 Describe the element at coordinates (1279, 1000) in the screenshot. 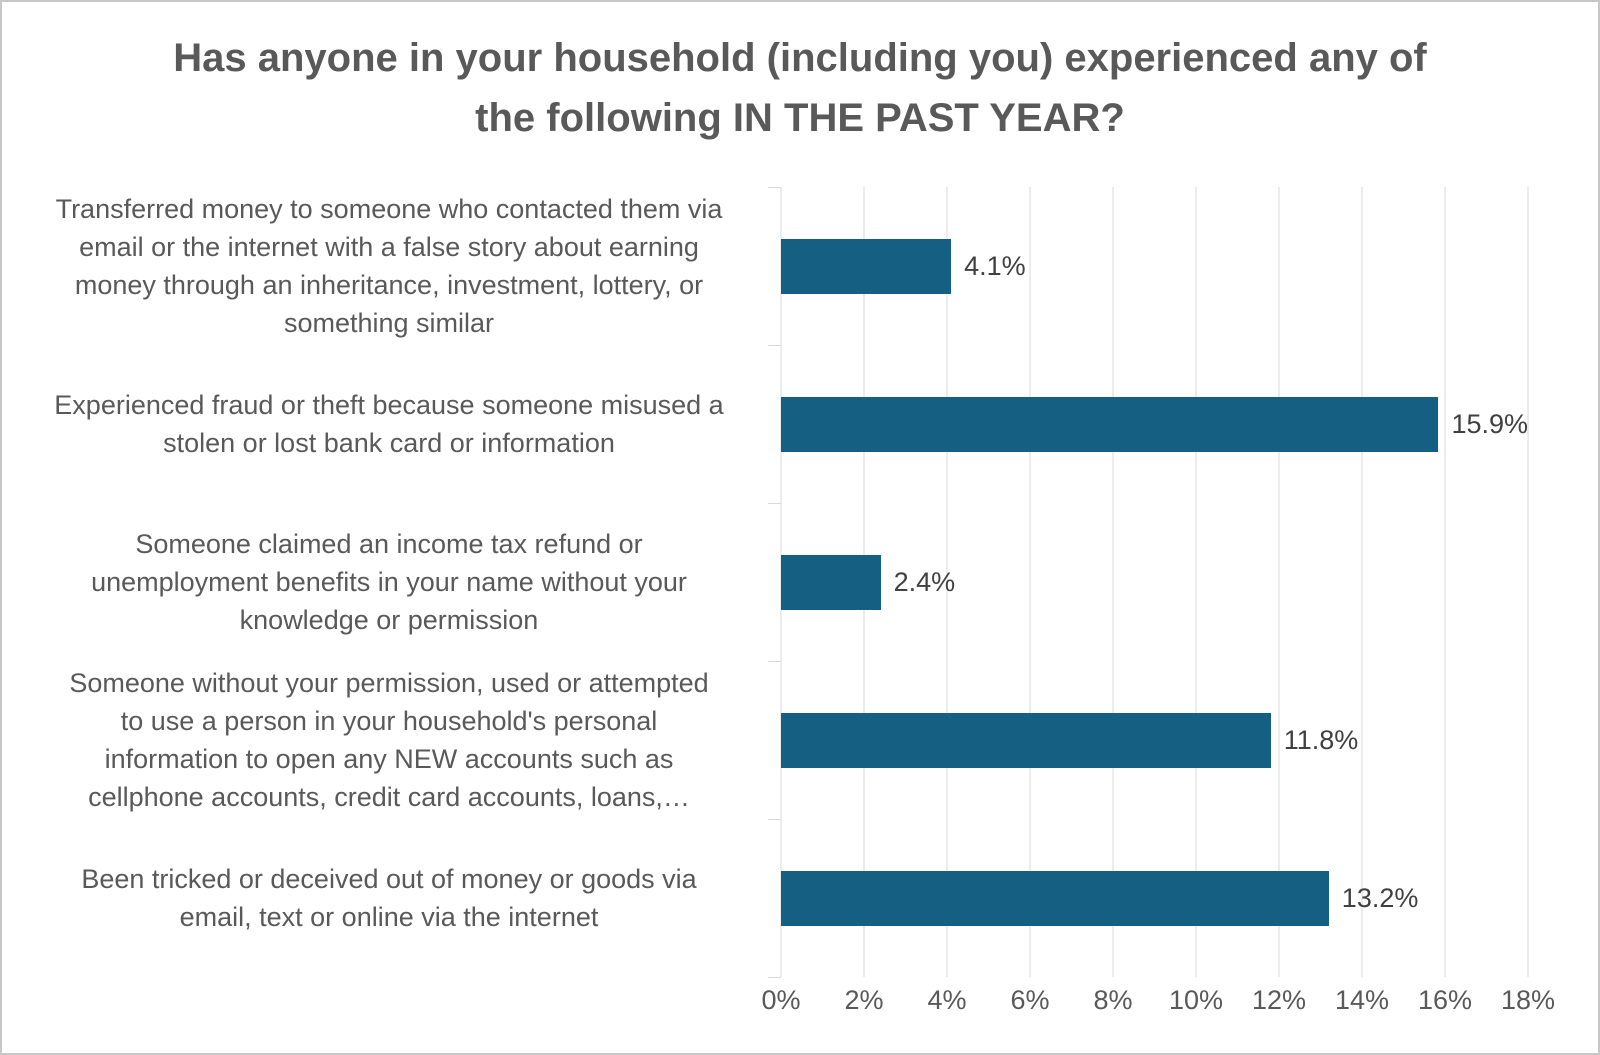

I see `x-axis-tick-label: 12%` at that location.